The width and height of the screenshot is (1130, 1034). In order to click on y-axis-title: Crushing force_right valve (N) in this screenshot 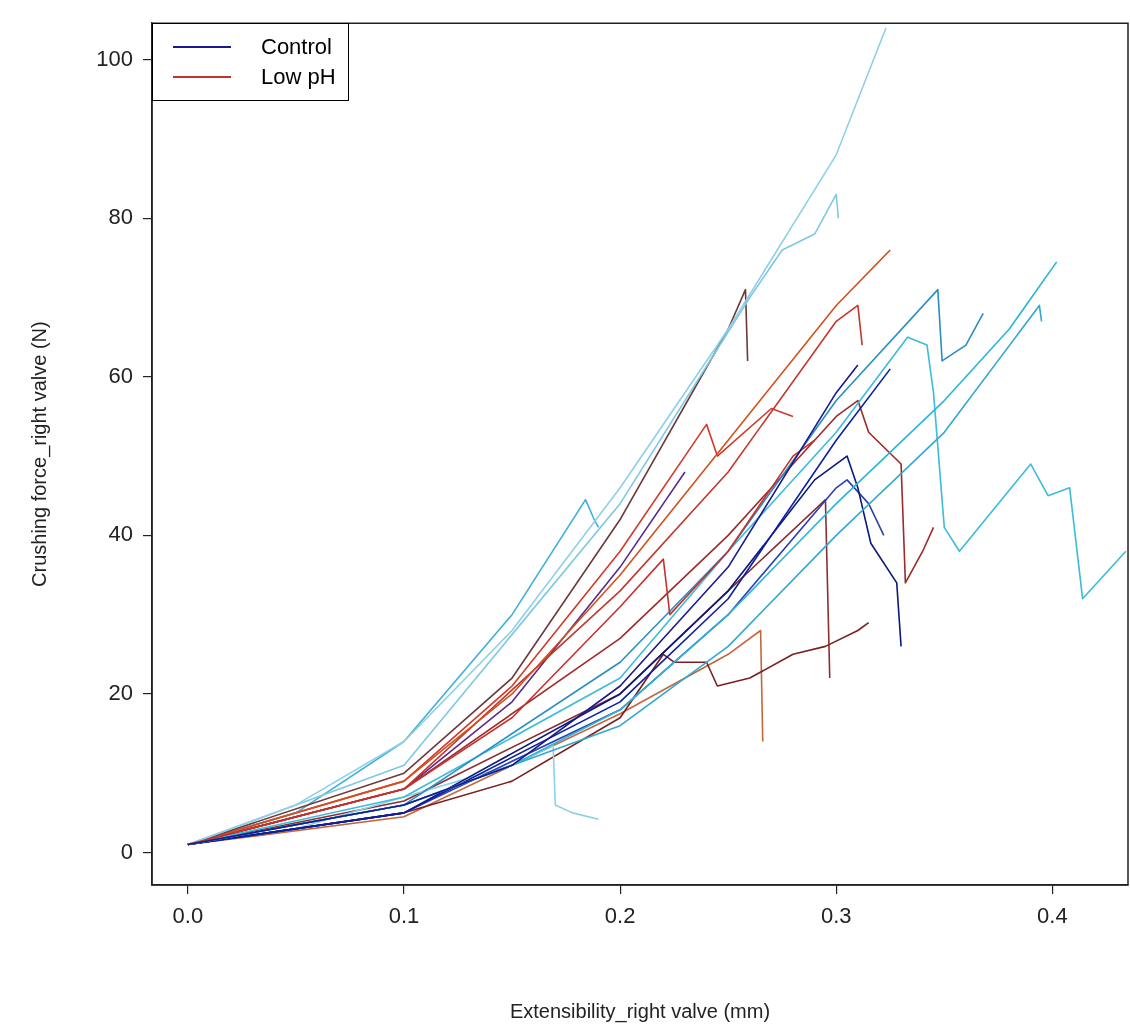, I will do `click(39, 454)`.